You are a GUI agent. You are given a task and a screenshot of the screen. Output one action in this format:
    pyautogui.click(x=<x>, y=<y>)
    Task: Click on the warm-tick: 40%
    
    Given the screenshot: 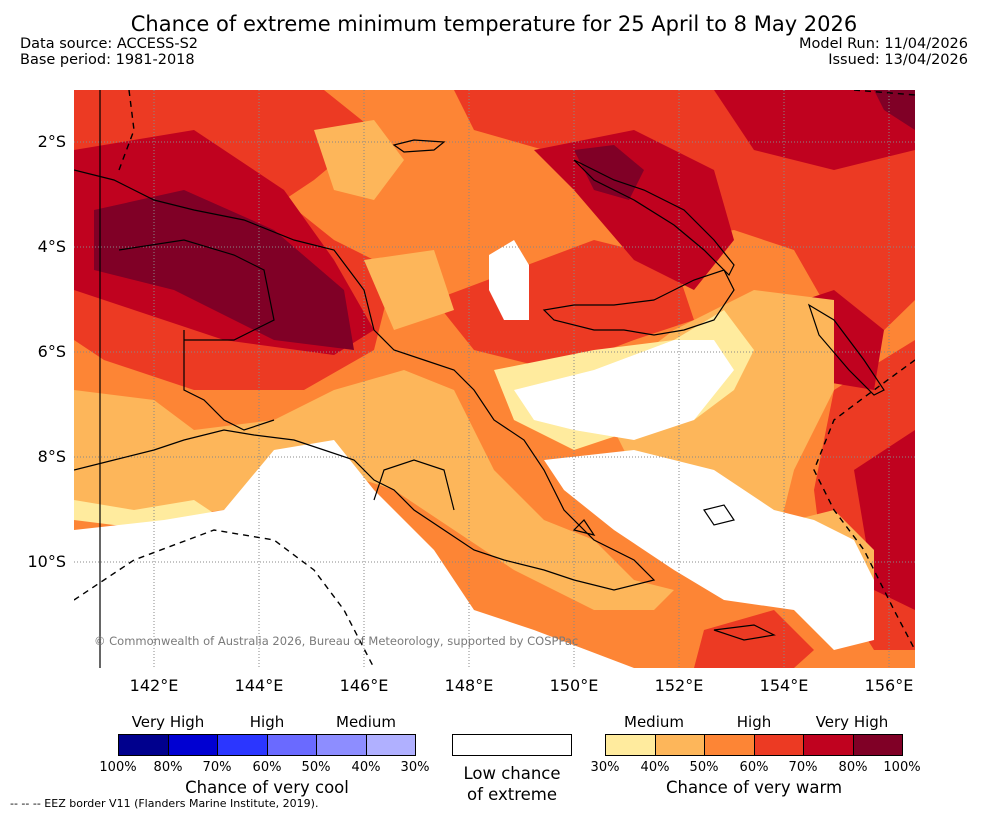 What is the action you would take?
    pyautogui.click(x=655, y=767)
    